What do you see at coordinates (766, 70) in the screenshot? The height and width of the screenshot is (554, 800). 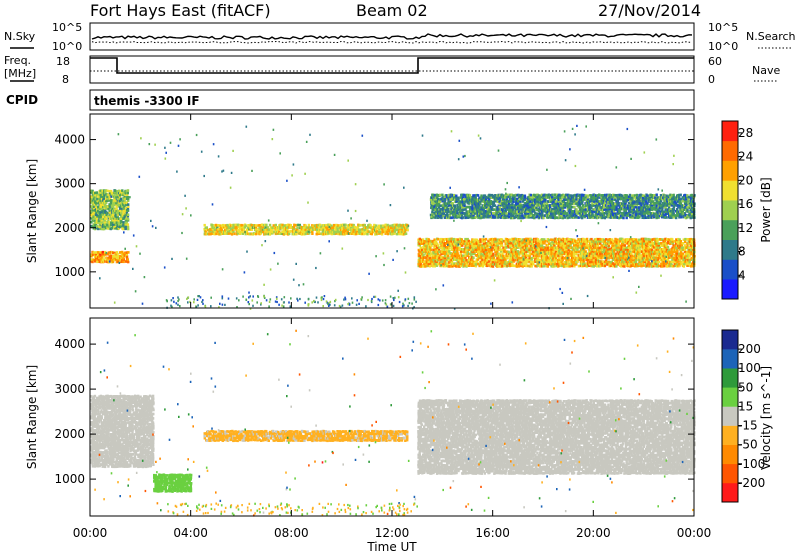 I see `nave-label: Nave` at bounding box center [766, 70].